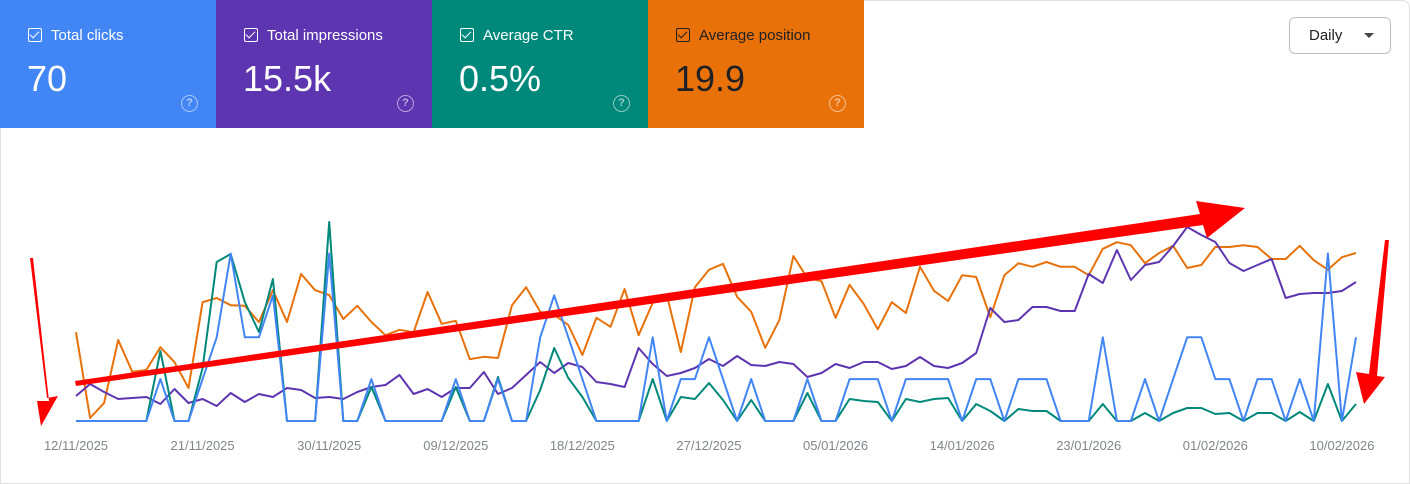 The image size is (1410, 484). I want to click on x-tick-label: 23/01/2026, so click(1088, 445).